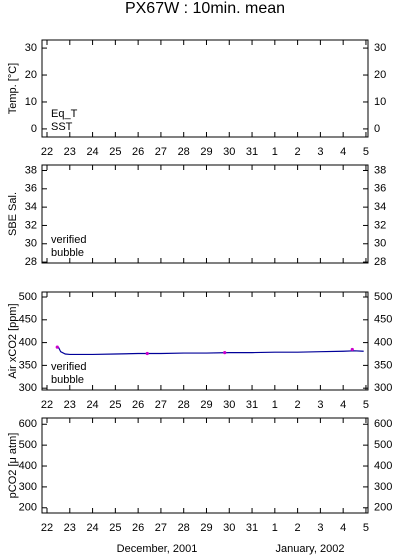 The image size is (400, 558). I want to click on y-tick-label: 0, so click(377, 129).